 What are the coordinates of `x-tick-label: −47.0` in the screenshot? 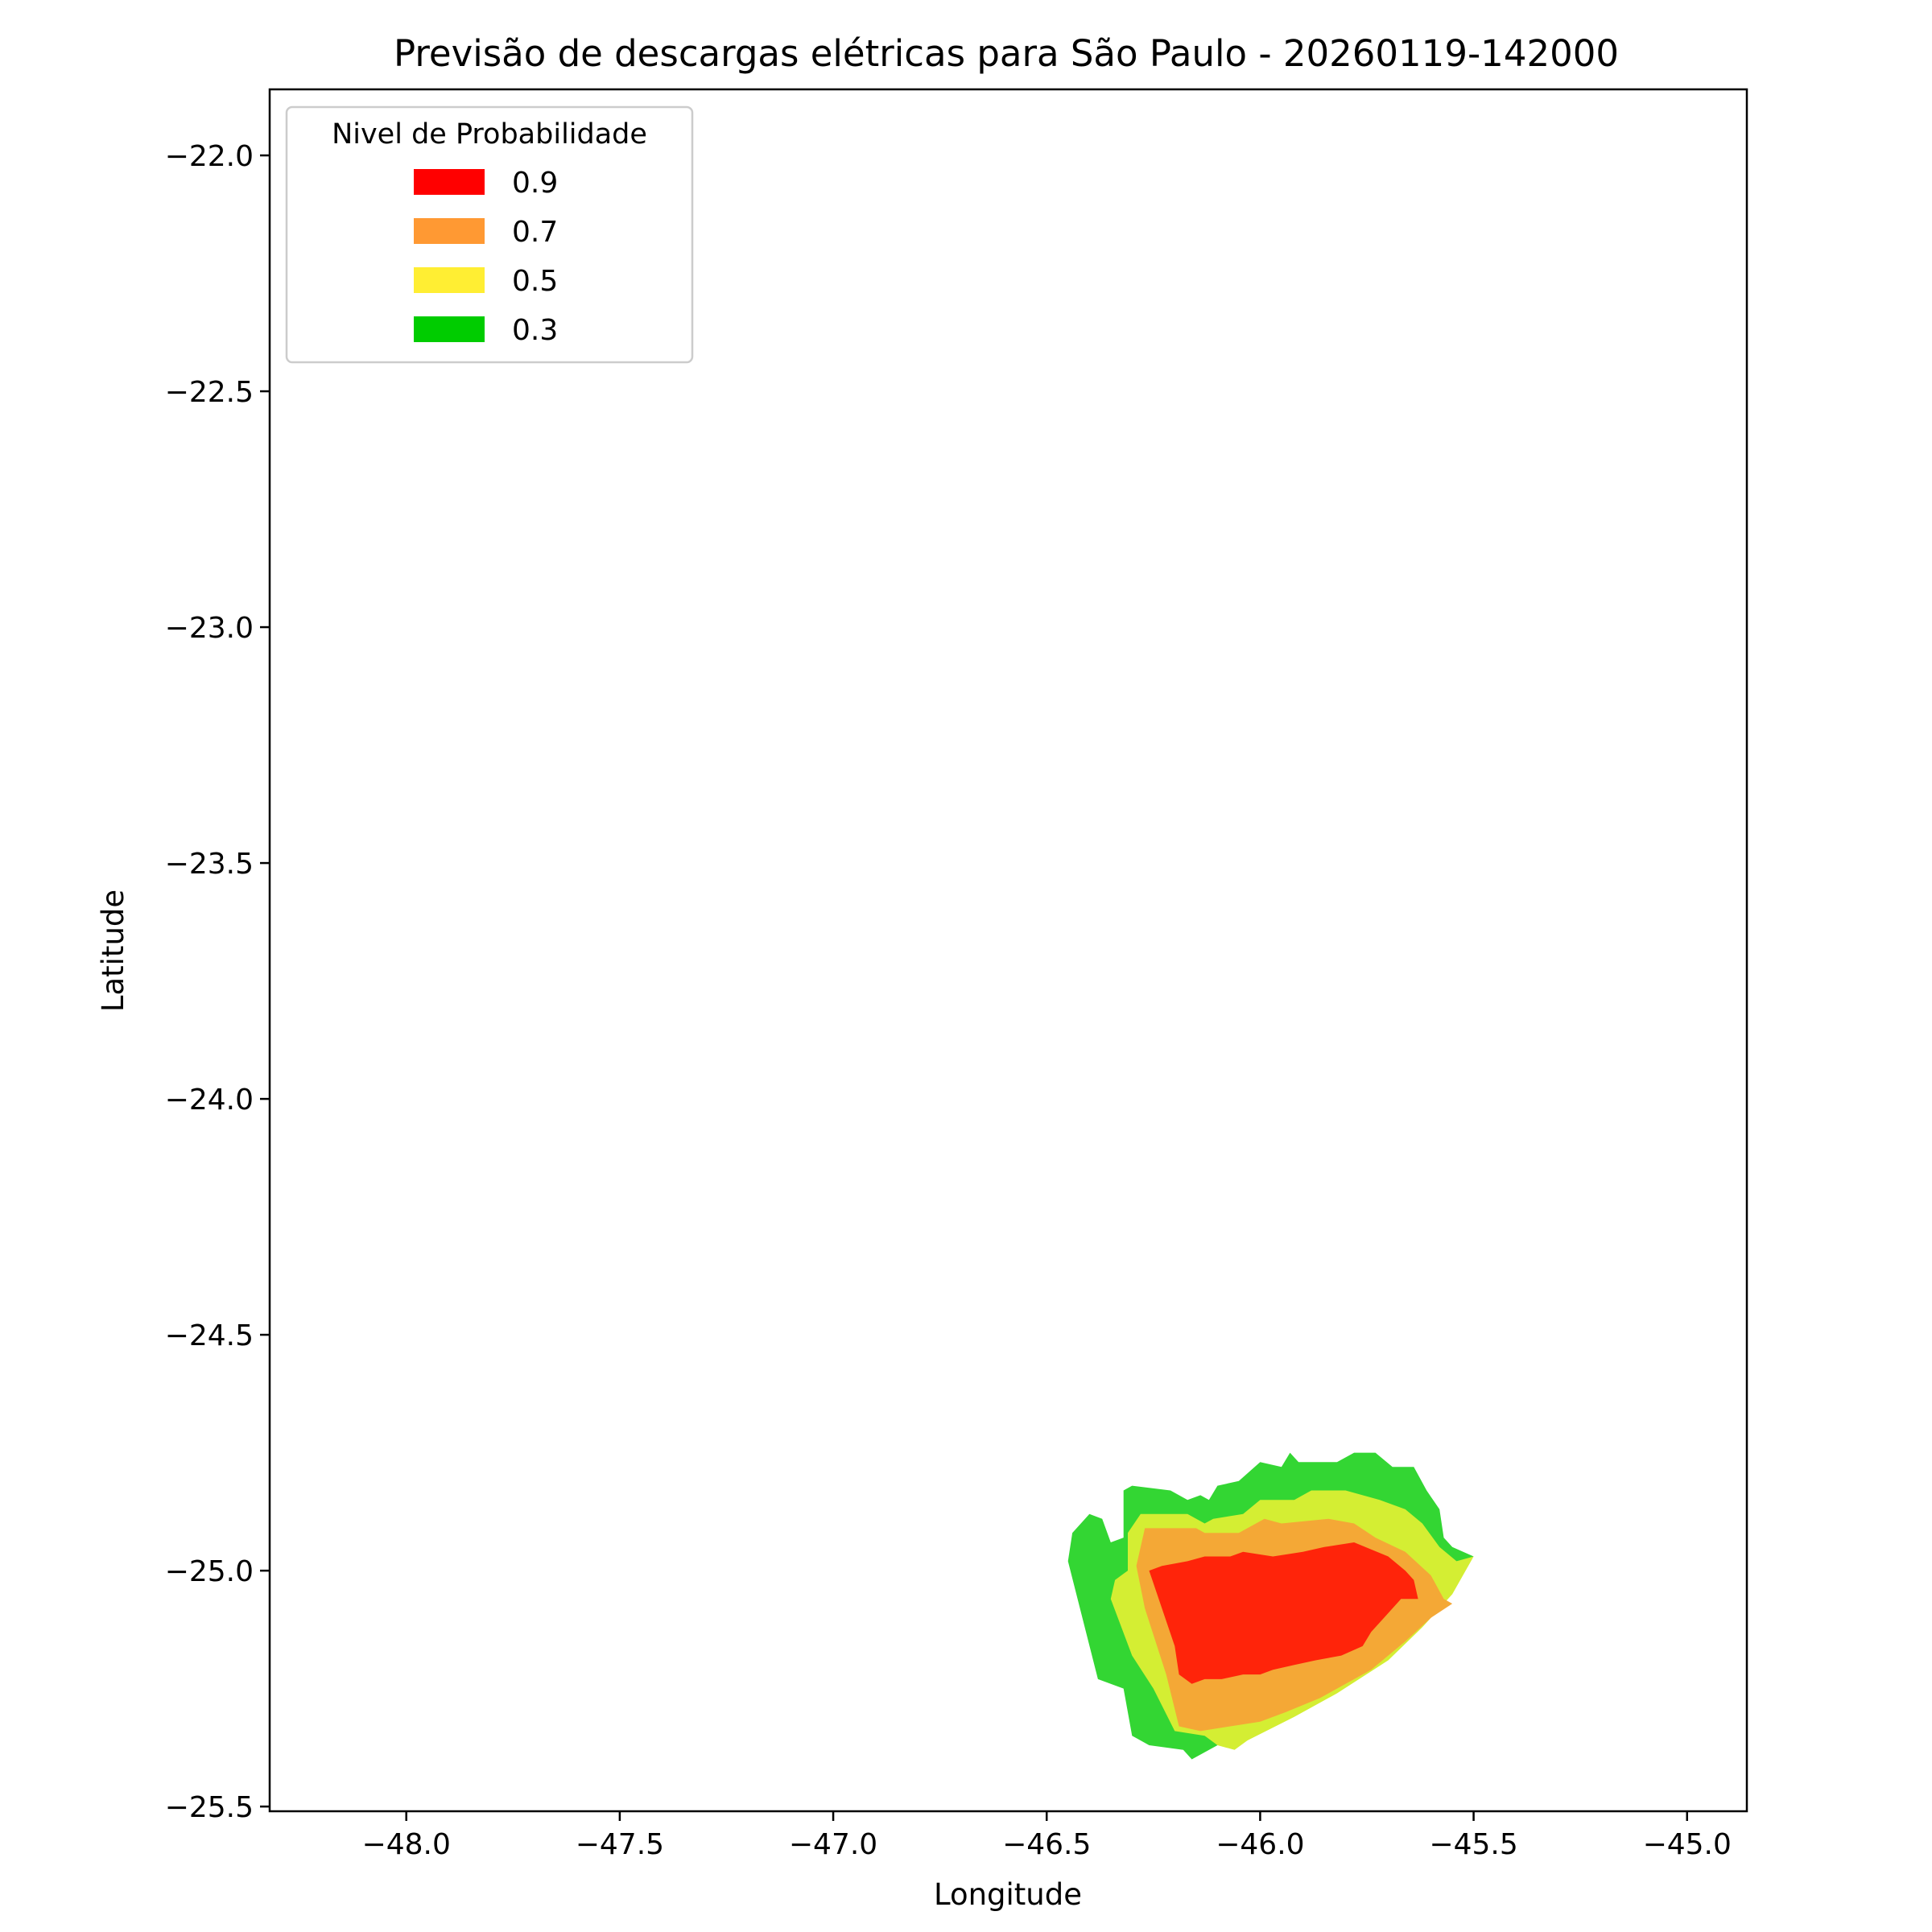 It's located at (833, 1845).